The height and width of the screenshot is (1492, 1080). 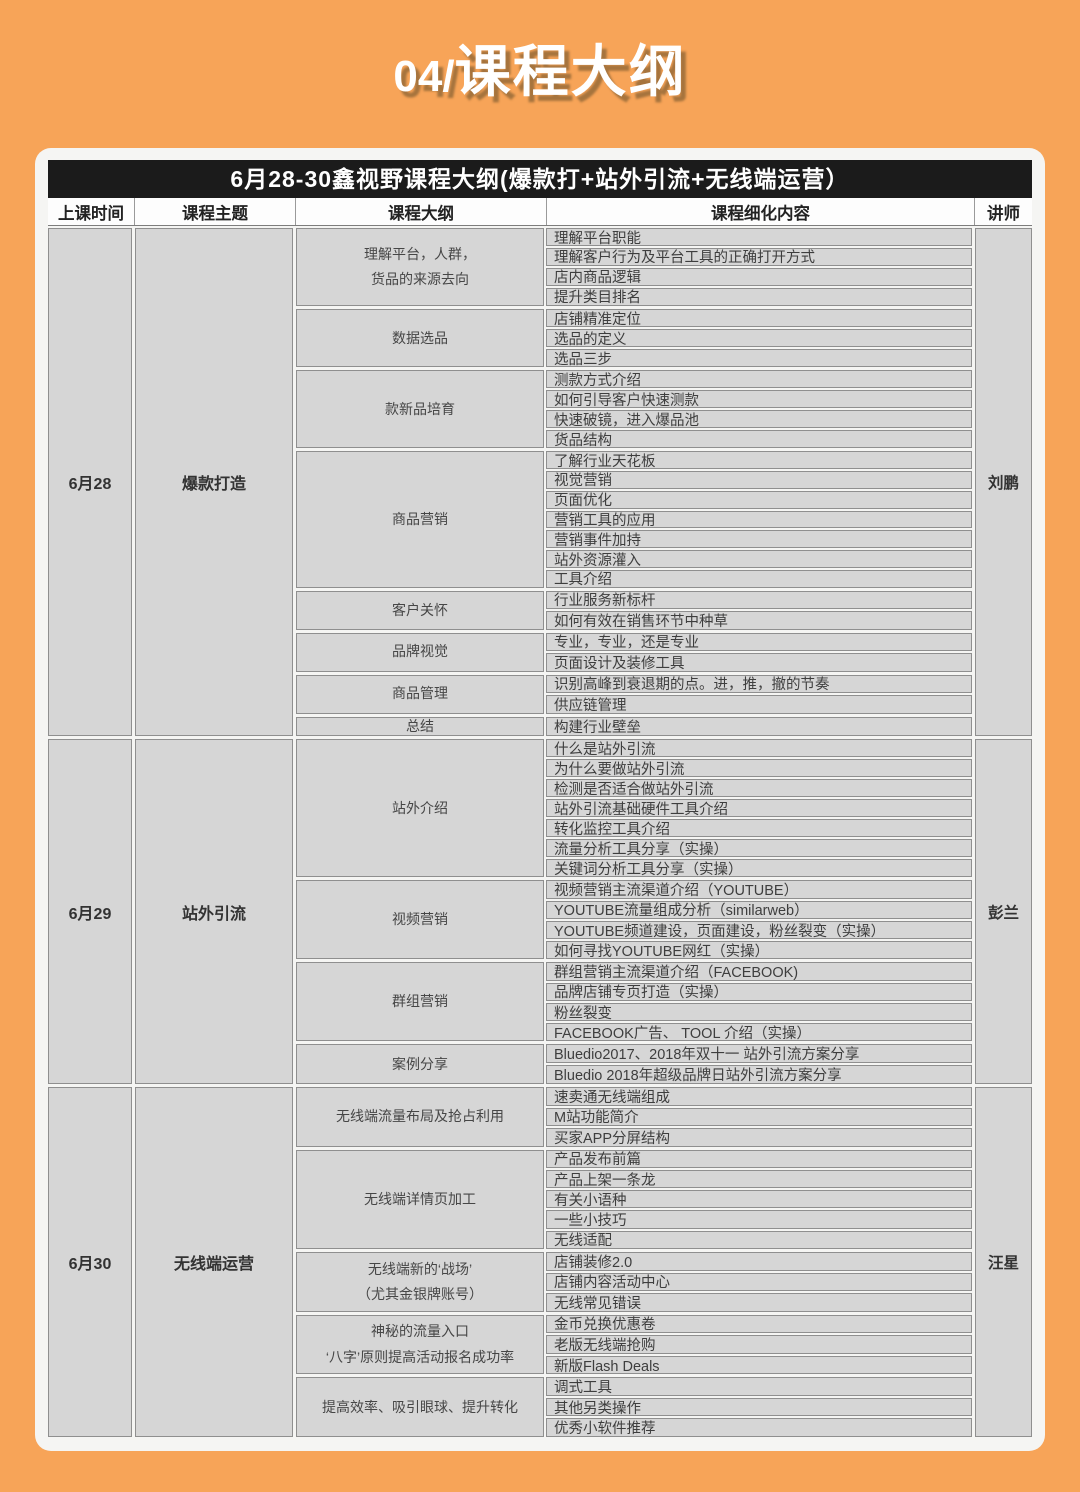 I want to click on page-title: 04/课程大纲, so click(x=540, y=72).